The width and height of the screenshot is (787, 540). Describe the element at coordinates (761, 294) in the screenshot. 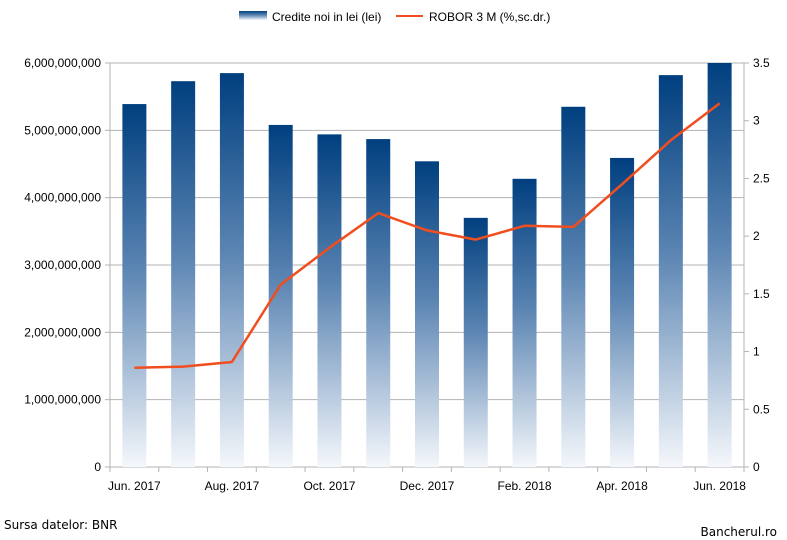

I see `y-right-tick-label: 1.5` at that location.